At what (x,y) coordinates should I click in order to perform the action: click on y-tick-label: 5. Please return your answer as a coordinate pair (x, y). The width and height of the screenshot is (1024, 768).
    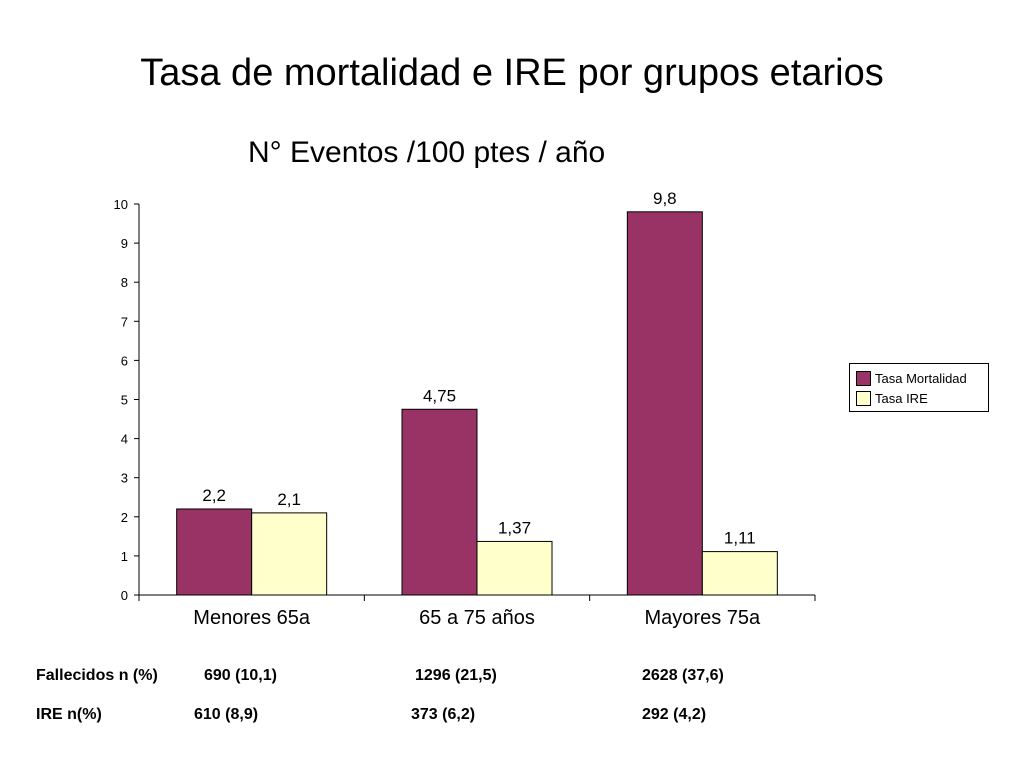
    Looking at the image, I should click on (124, 400).